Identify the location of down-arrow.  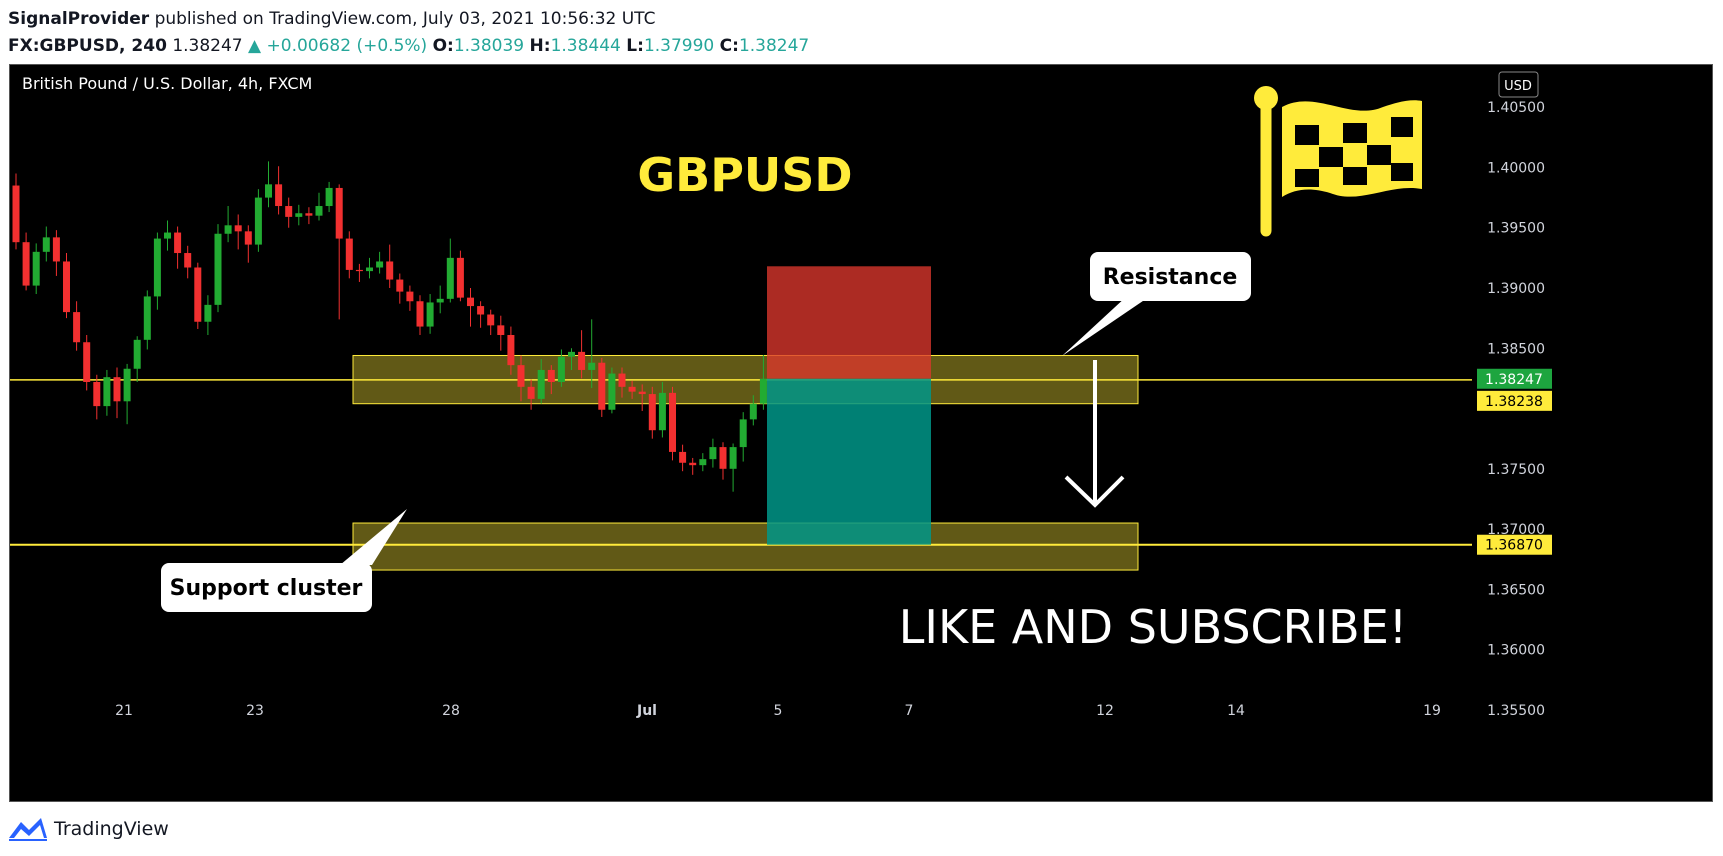
(1094, 434).